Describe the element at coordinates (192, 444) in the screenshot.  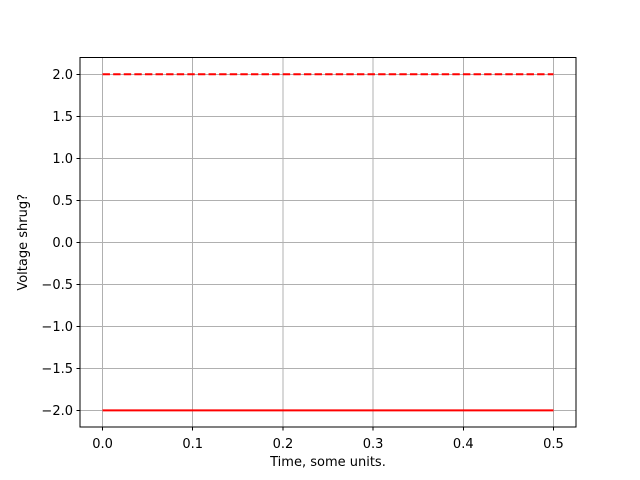
I see `x-tick-label: 0.1` at that location.